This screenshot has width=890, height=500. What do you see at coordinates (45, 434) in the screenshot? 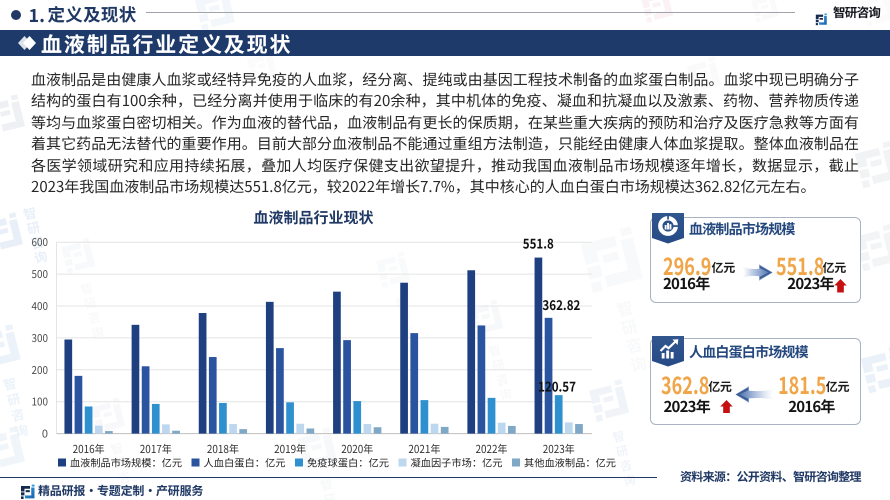
I see `svg-text: 0` at bounding box center [45, 434].